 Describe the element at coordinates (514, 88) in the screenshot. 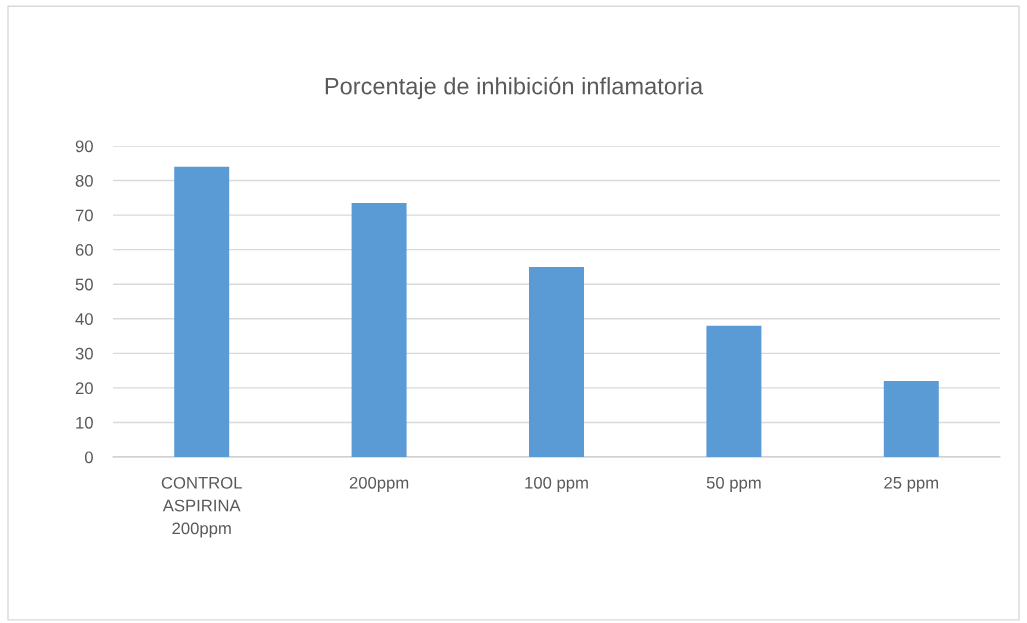

I see `chart-title: Porcentaje de inhibición inflamatoria` at that location.